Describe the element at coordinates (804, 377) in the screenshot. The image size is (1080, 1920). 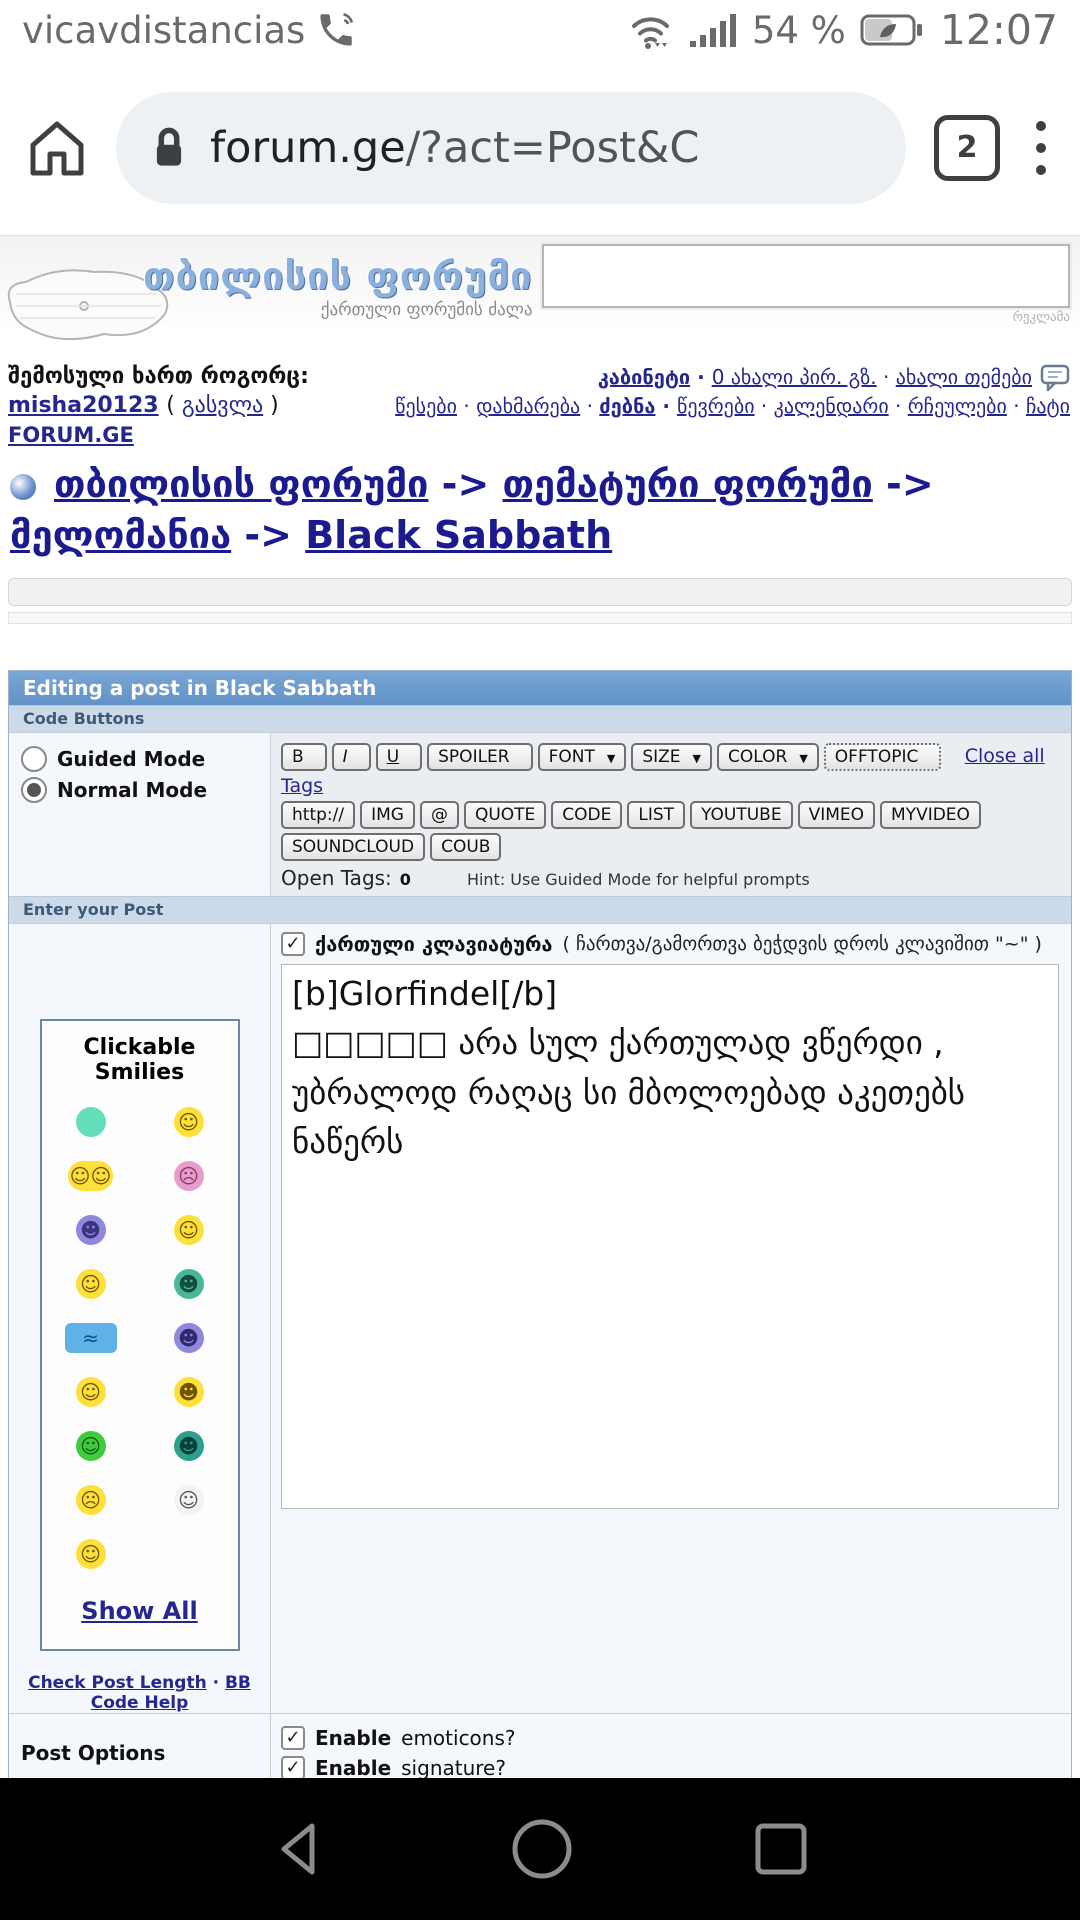
I see `nav-link: 0 ახალი პირ. გზ.` at that location.